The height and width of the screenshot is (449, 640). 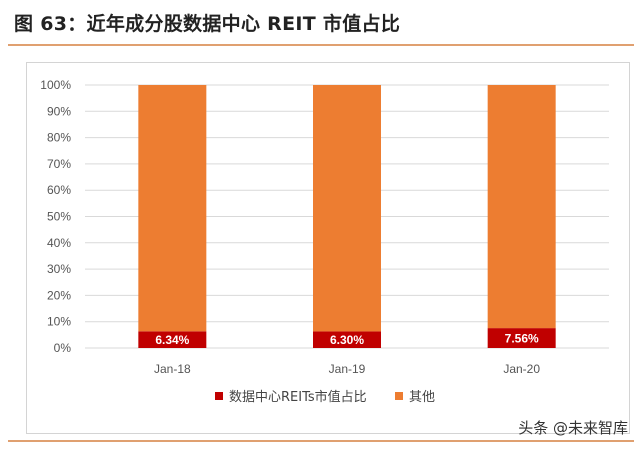 What do you see at coordinates (59, 243) in the screenshot?
I see `y-tick-label: 40%` at bounding box center [59, 243].